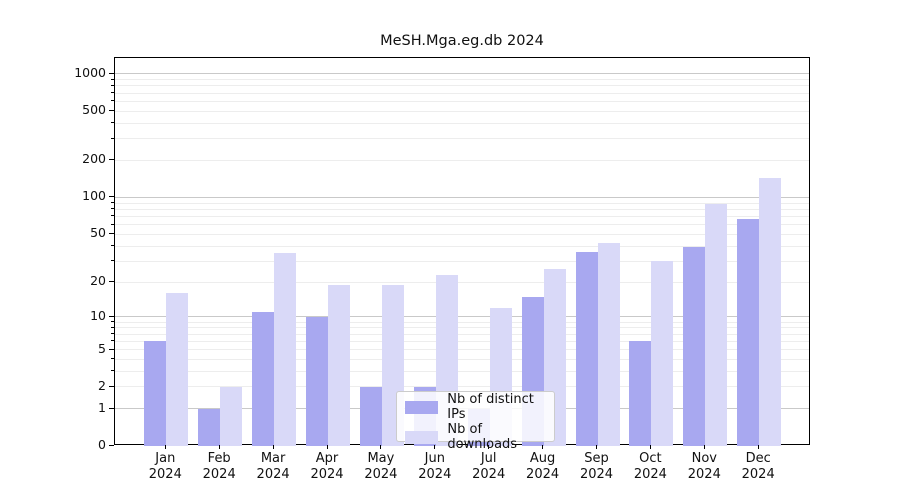  I want to click on bar-ips-dec, so click(748, 332).